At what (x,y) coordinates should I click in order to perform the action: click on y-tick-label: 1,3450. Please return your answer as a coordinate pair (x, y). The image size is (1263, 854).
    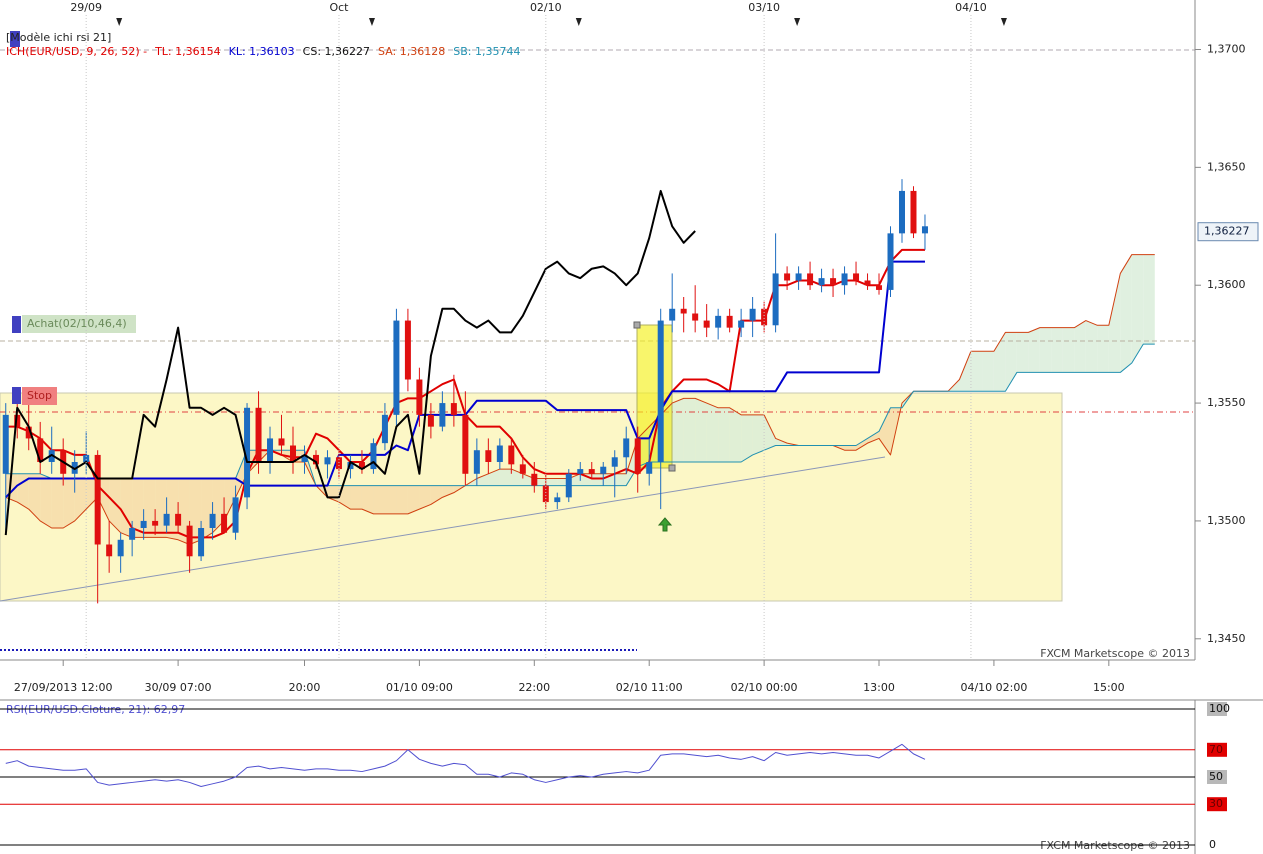
    Looking at the image, I should click on (1226, 638).